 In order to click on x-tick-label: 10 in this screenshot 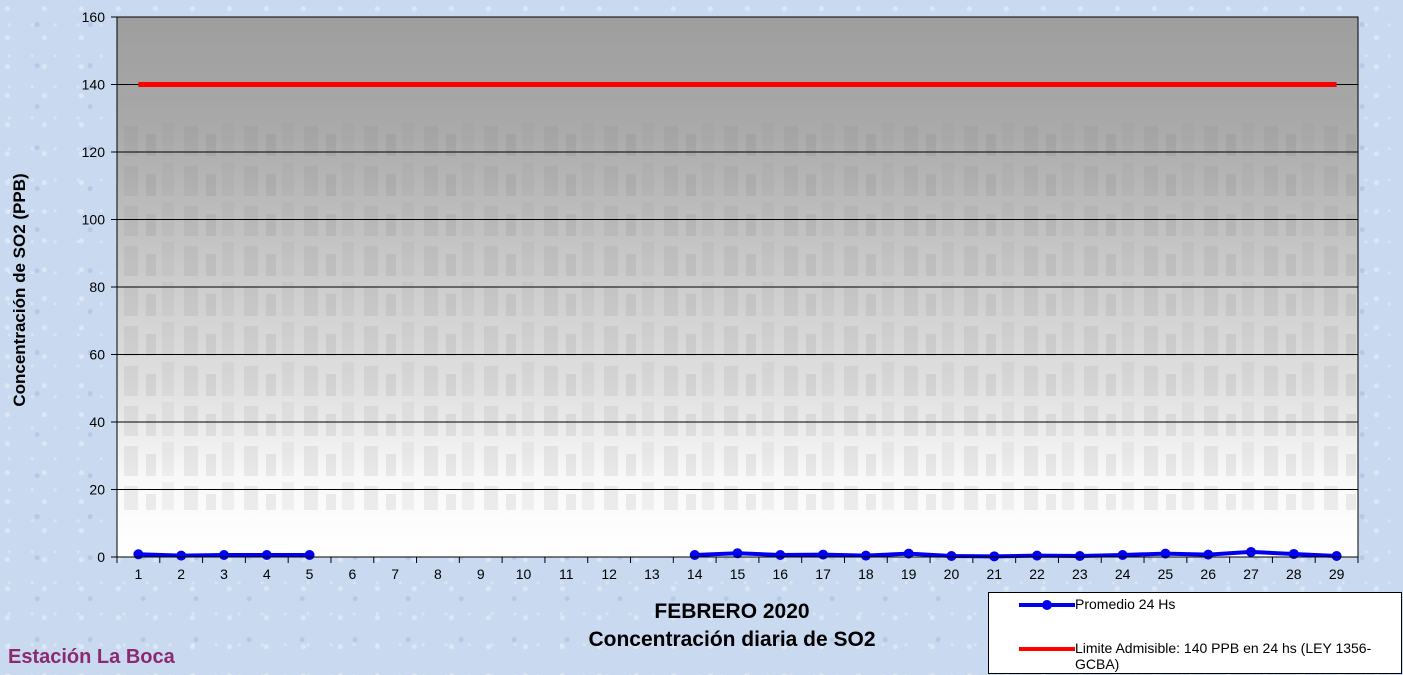, I will do `click(524, 574)`.